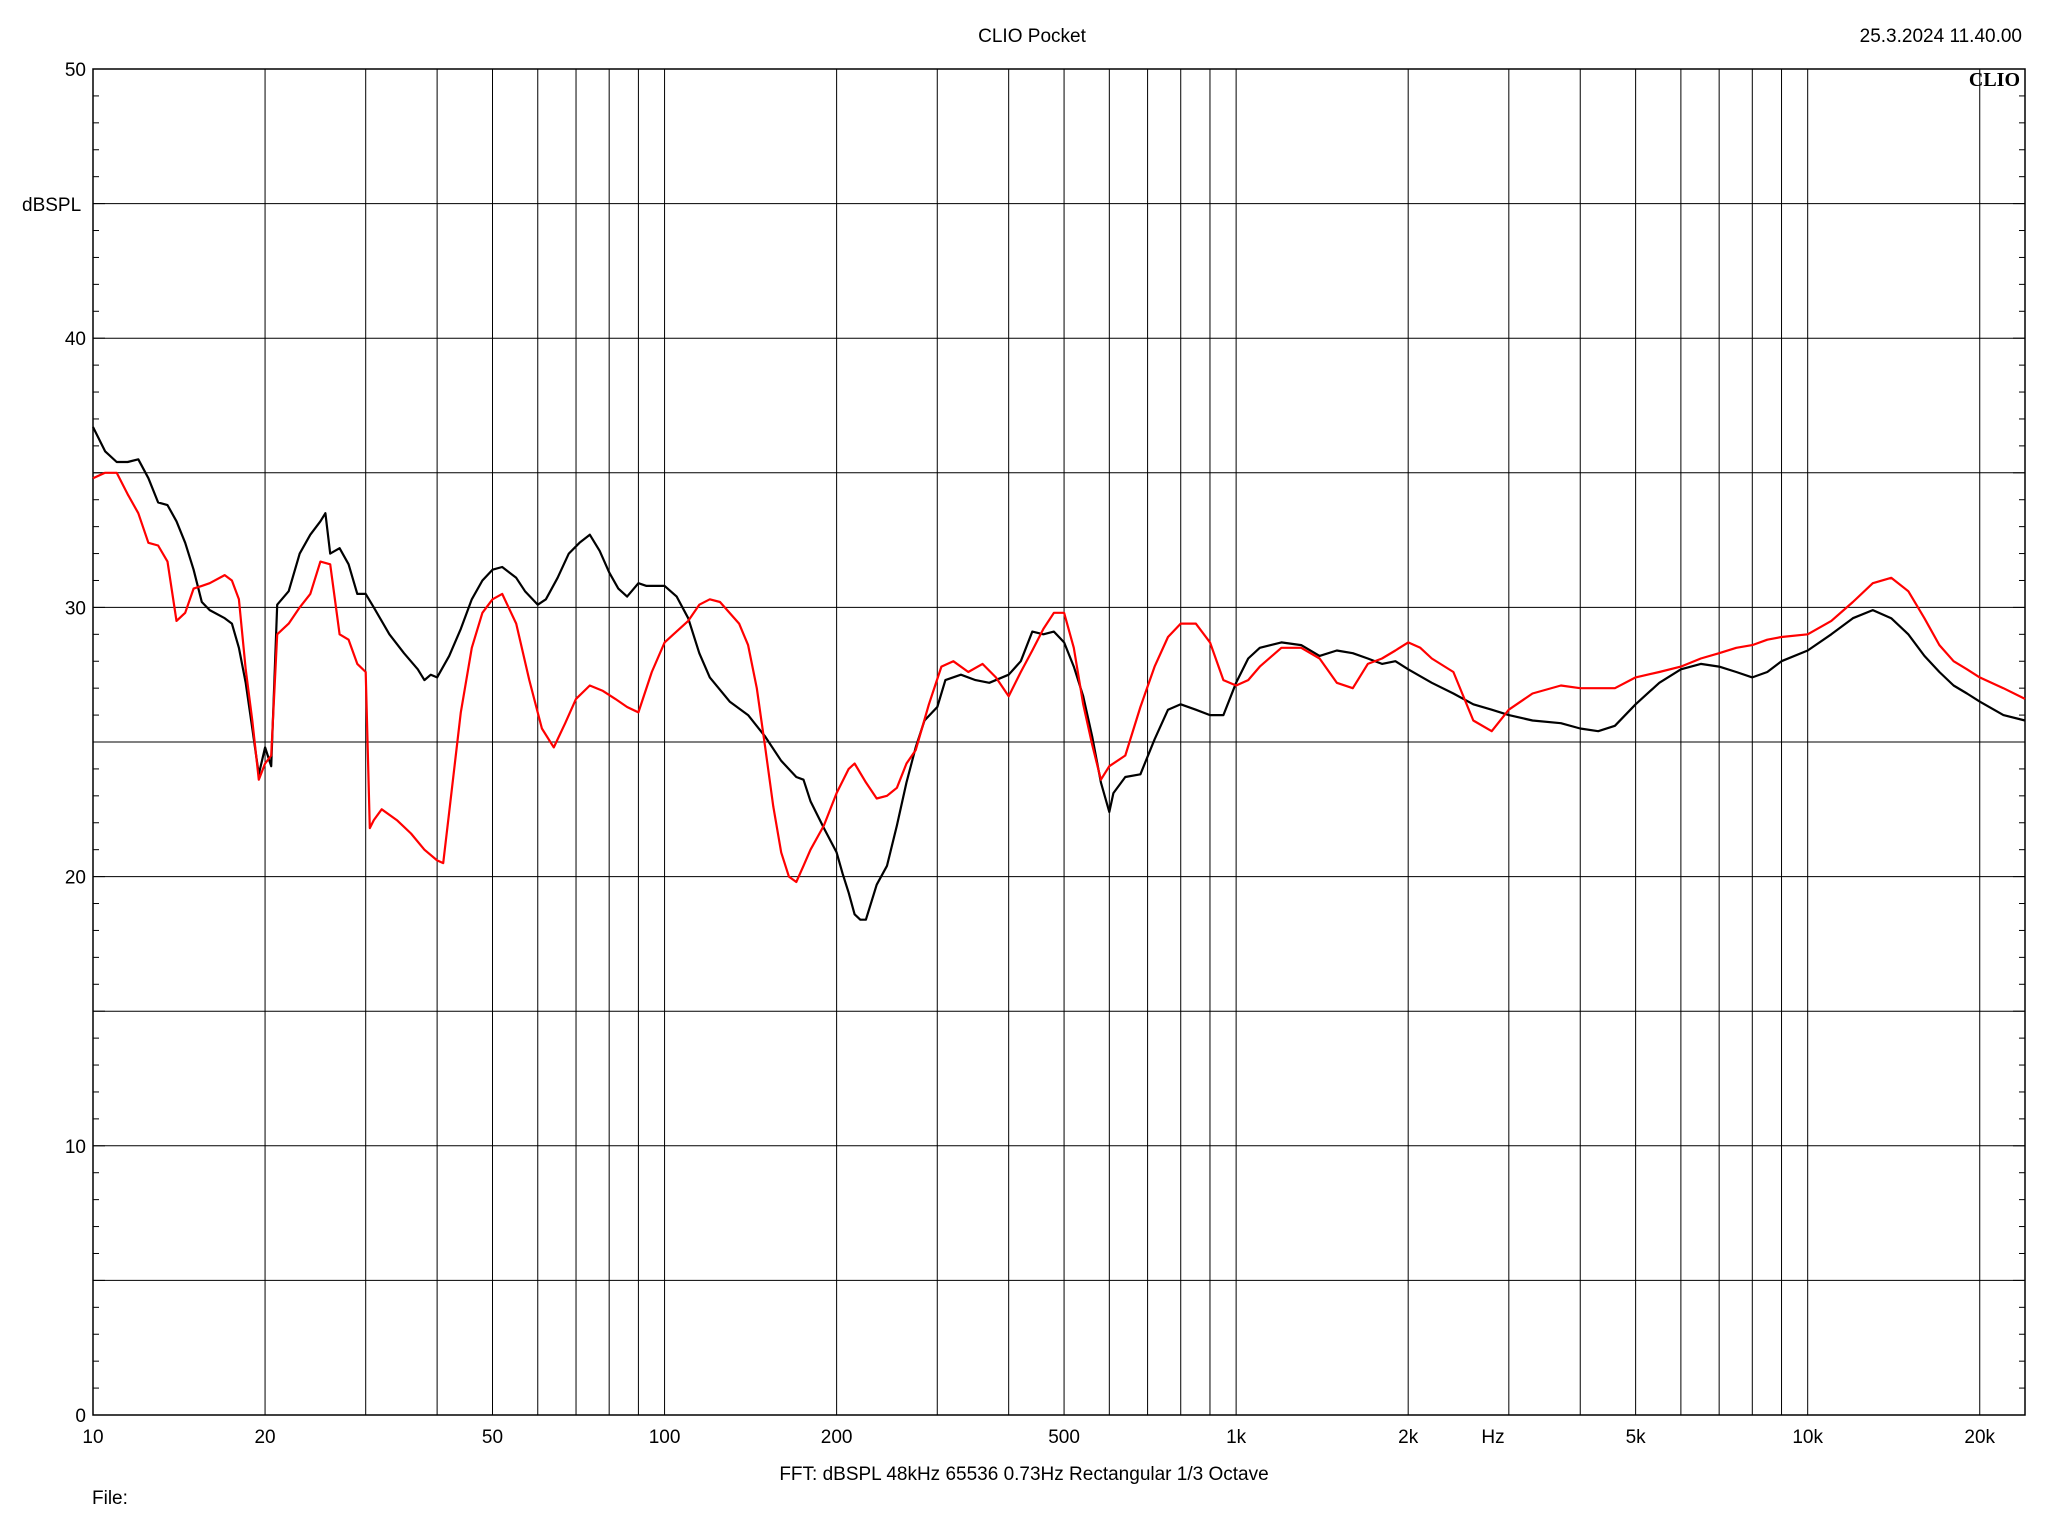 The image size is (2048, 1536). I want to click on x-tick-label: 2k, so click(1408, 1437).